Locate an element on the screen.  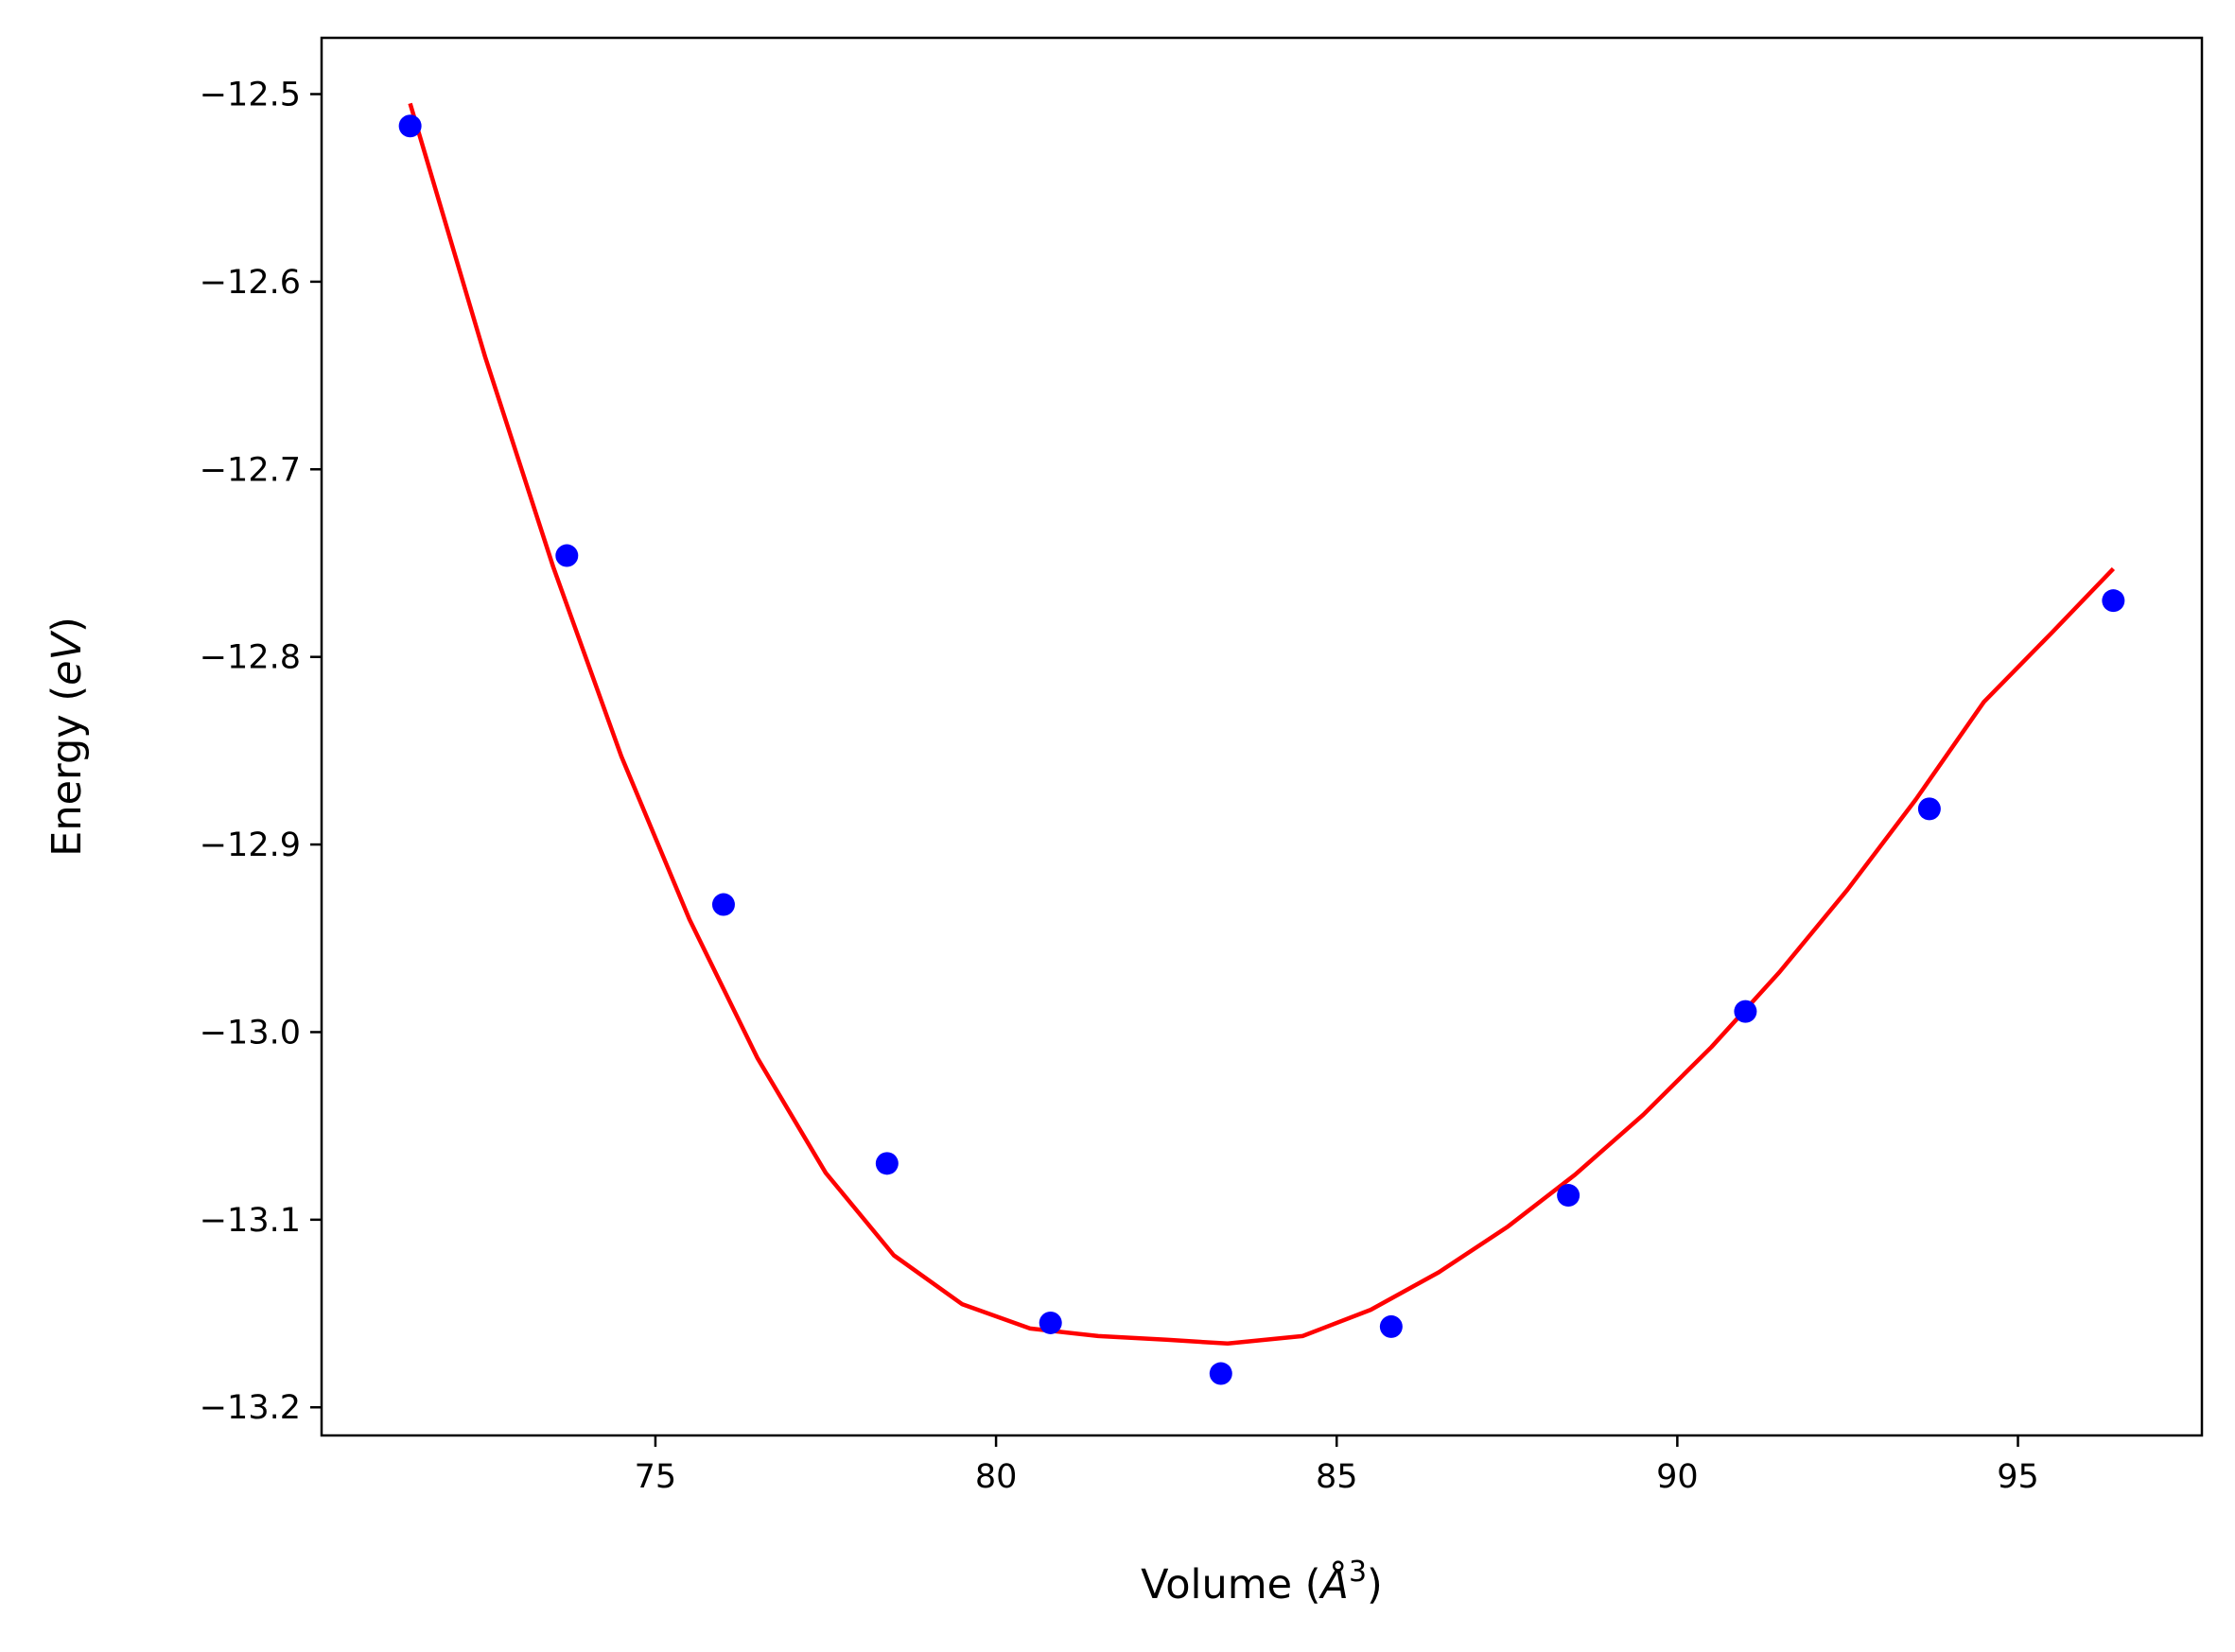
y-label-suffix: ) is located at coordinates (67, 625).